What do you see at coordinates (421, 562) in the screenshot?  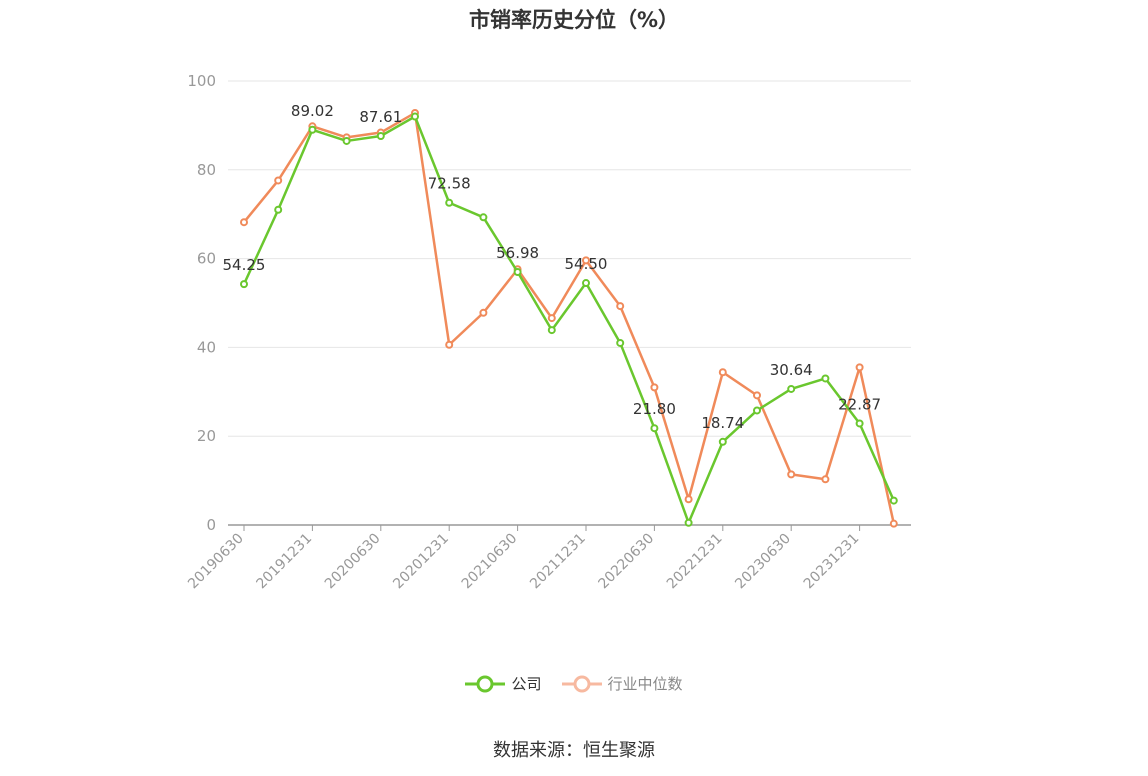 I see `x-tick-label: 20201231` at bounding box center [421, 562].